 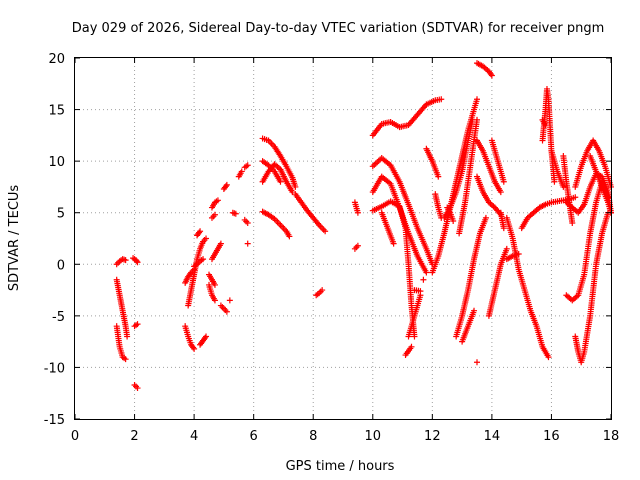 What do you see at coordinates (271, 171) in the screenshot?
I see `track-t28` at bounding box center [271, 171].